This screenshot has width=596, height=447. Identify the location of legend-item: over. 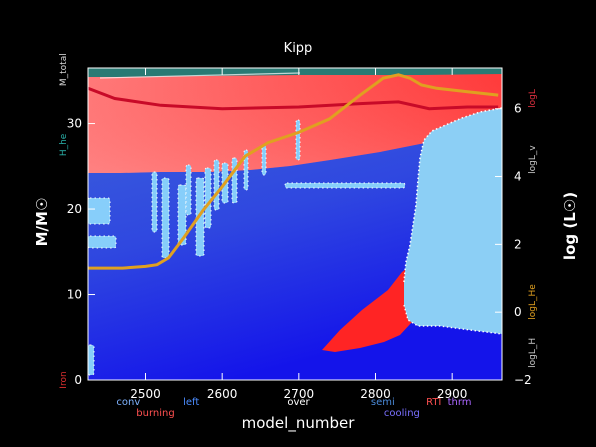
(298, 402).